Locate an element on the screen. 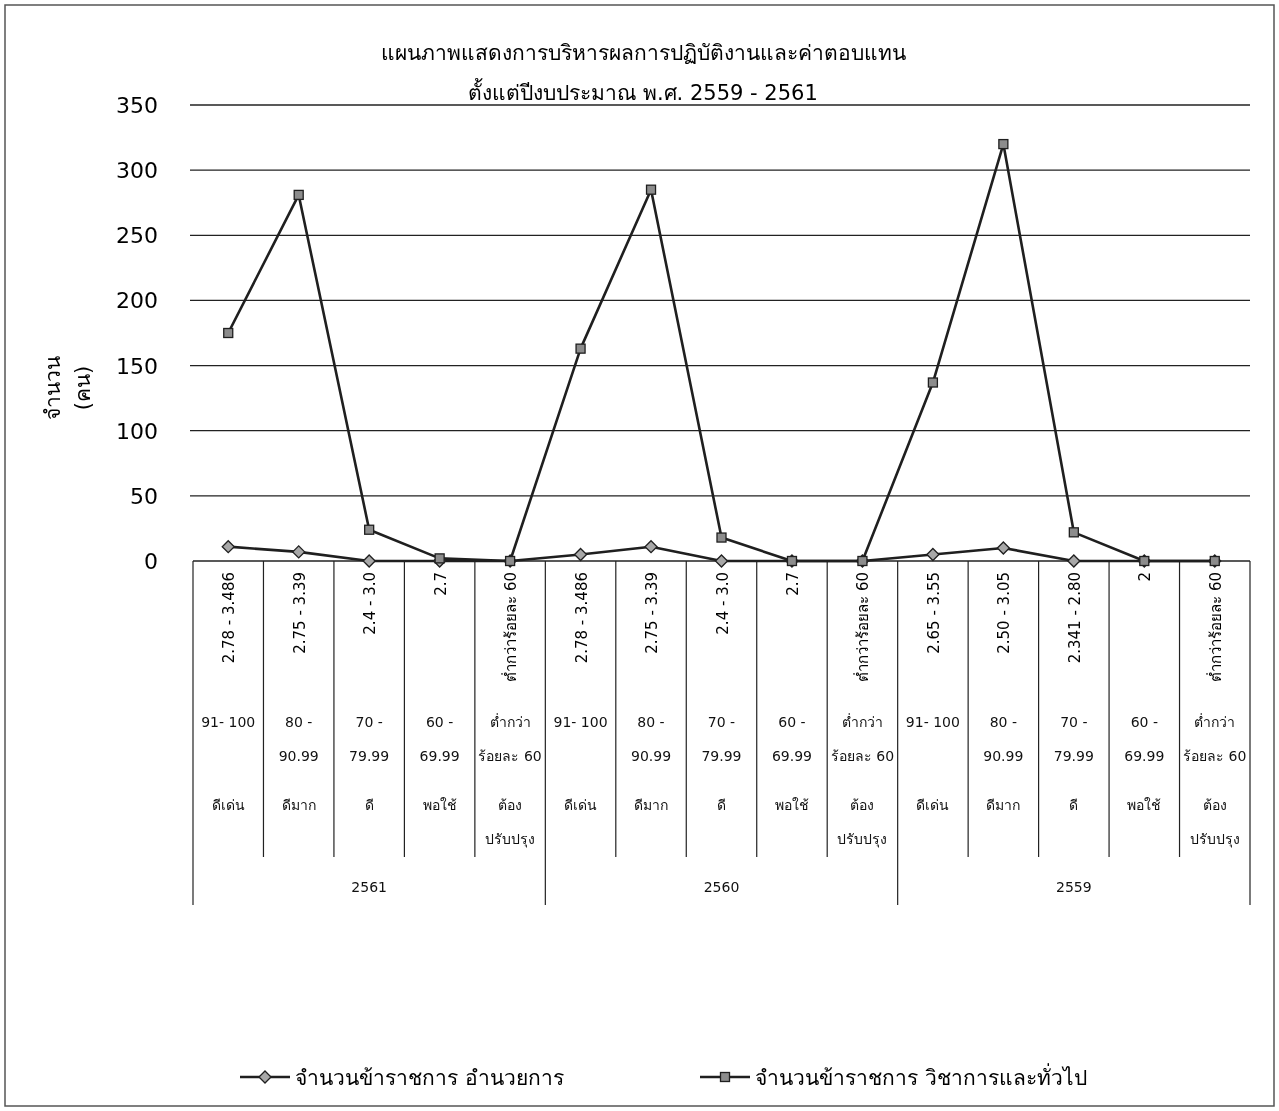 This screenshot has width=1279, height=1111. text: 2560 is located at coordinates (721, 887).